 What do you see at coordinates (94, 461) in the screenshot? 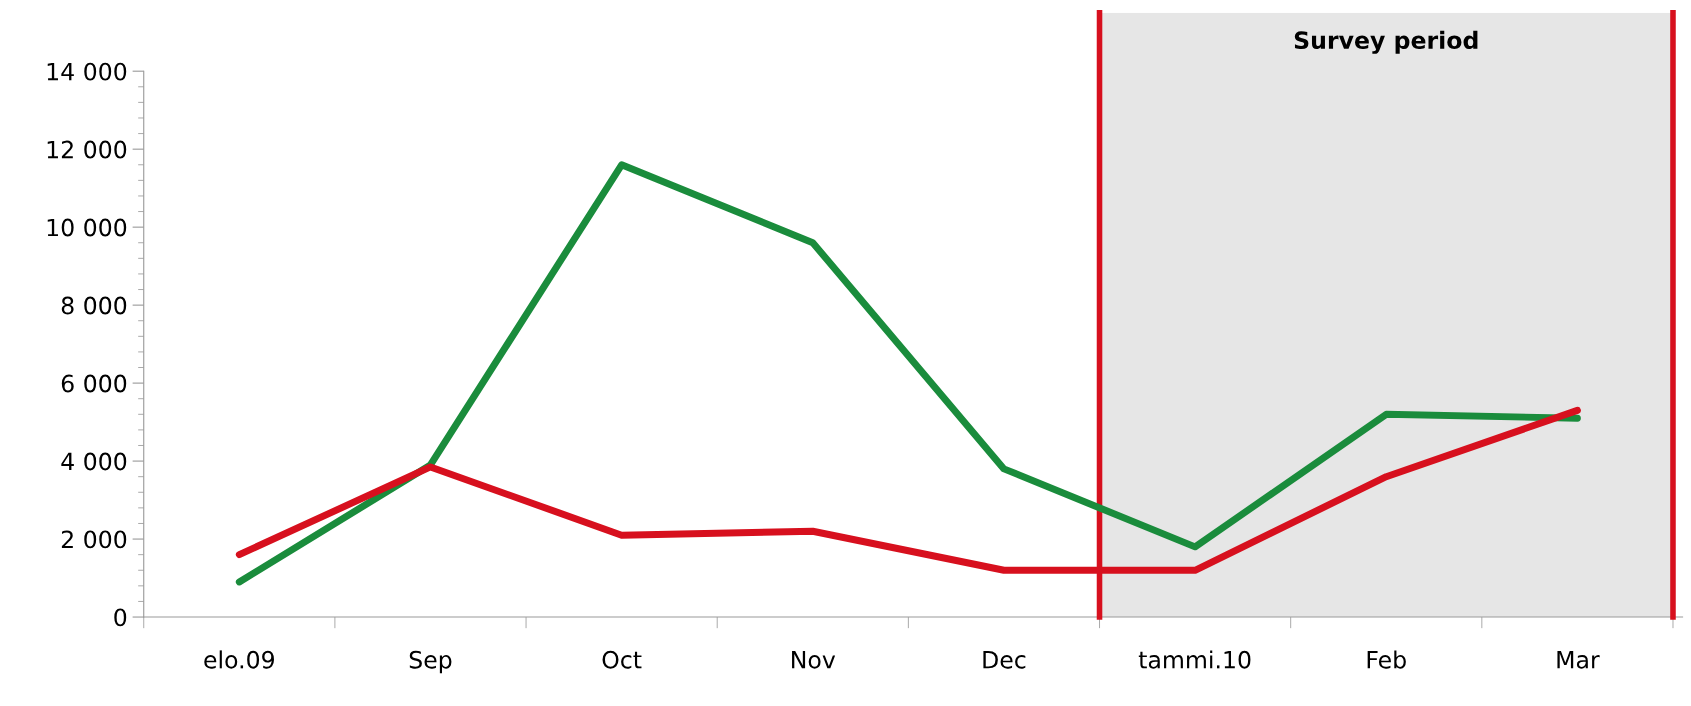
I see `y-tick-label: 4 000` at bounding box center [94, 461].